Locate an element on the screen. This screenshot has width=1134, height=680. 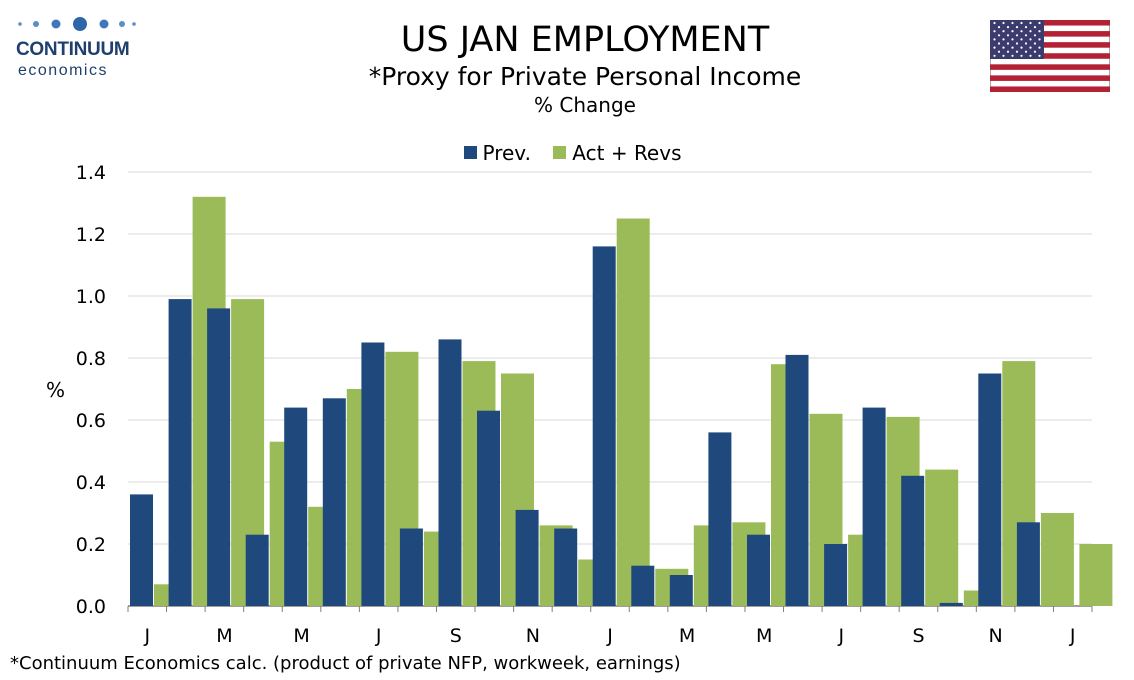
y-tick-label: 0.4 is located at coordinates (91, 483).